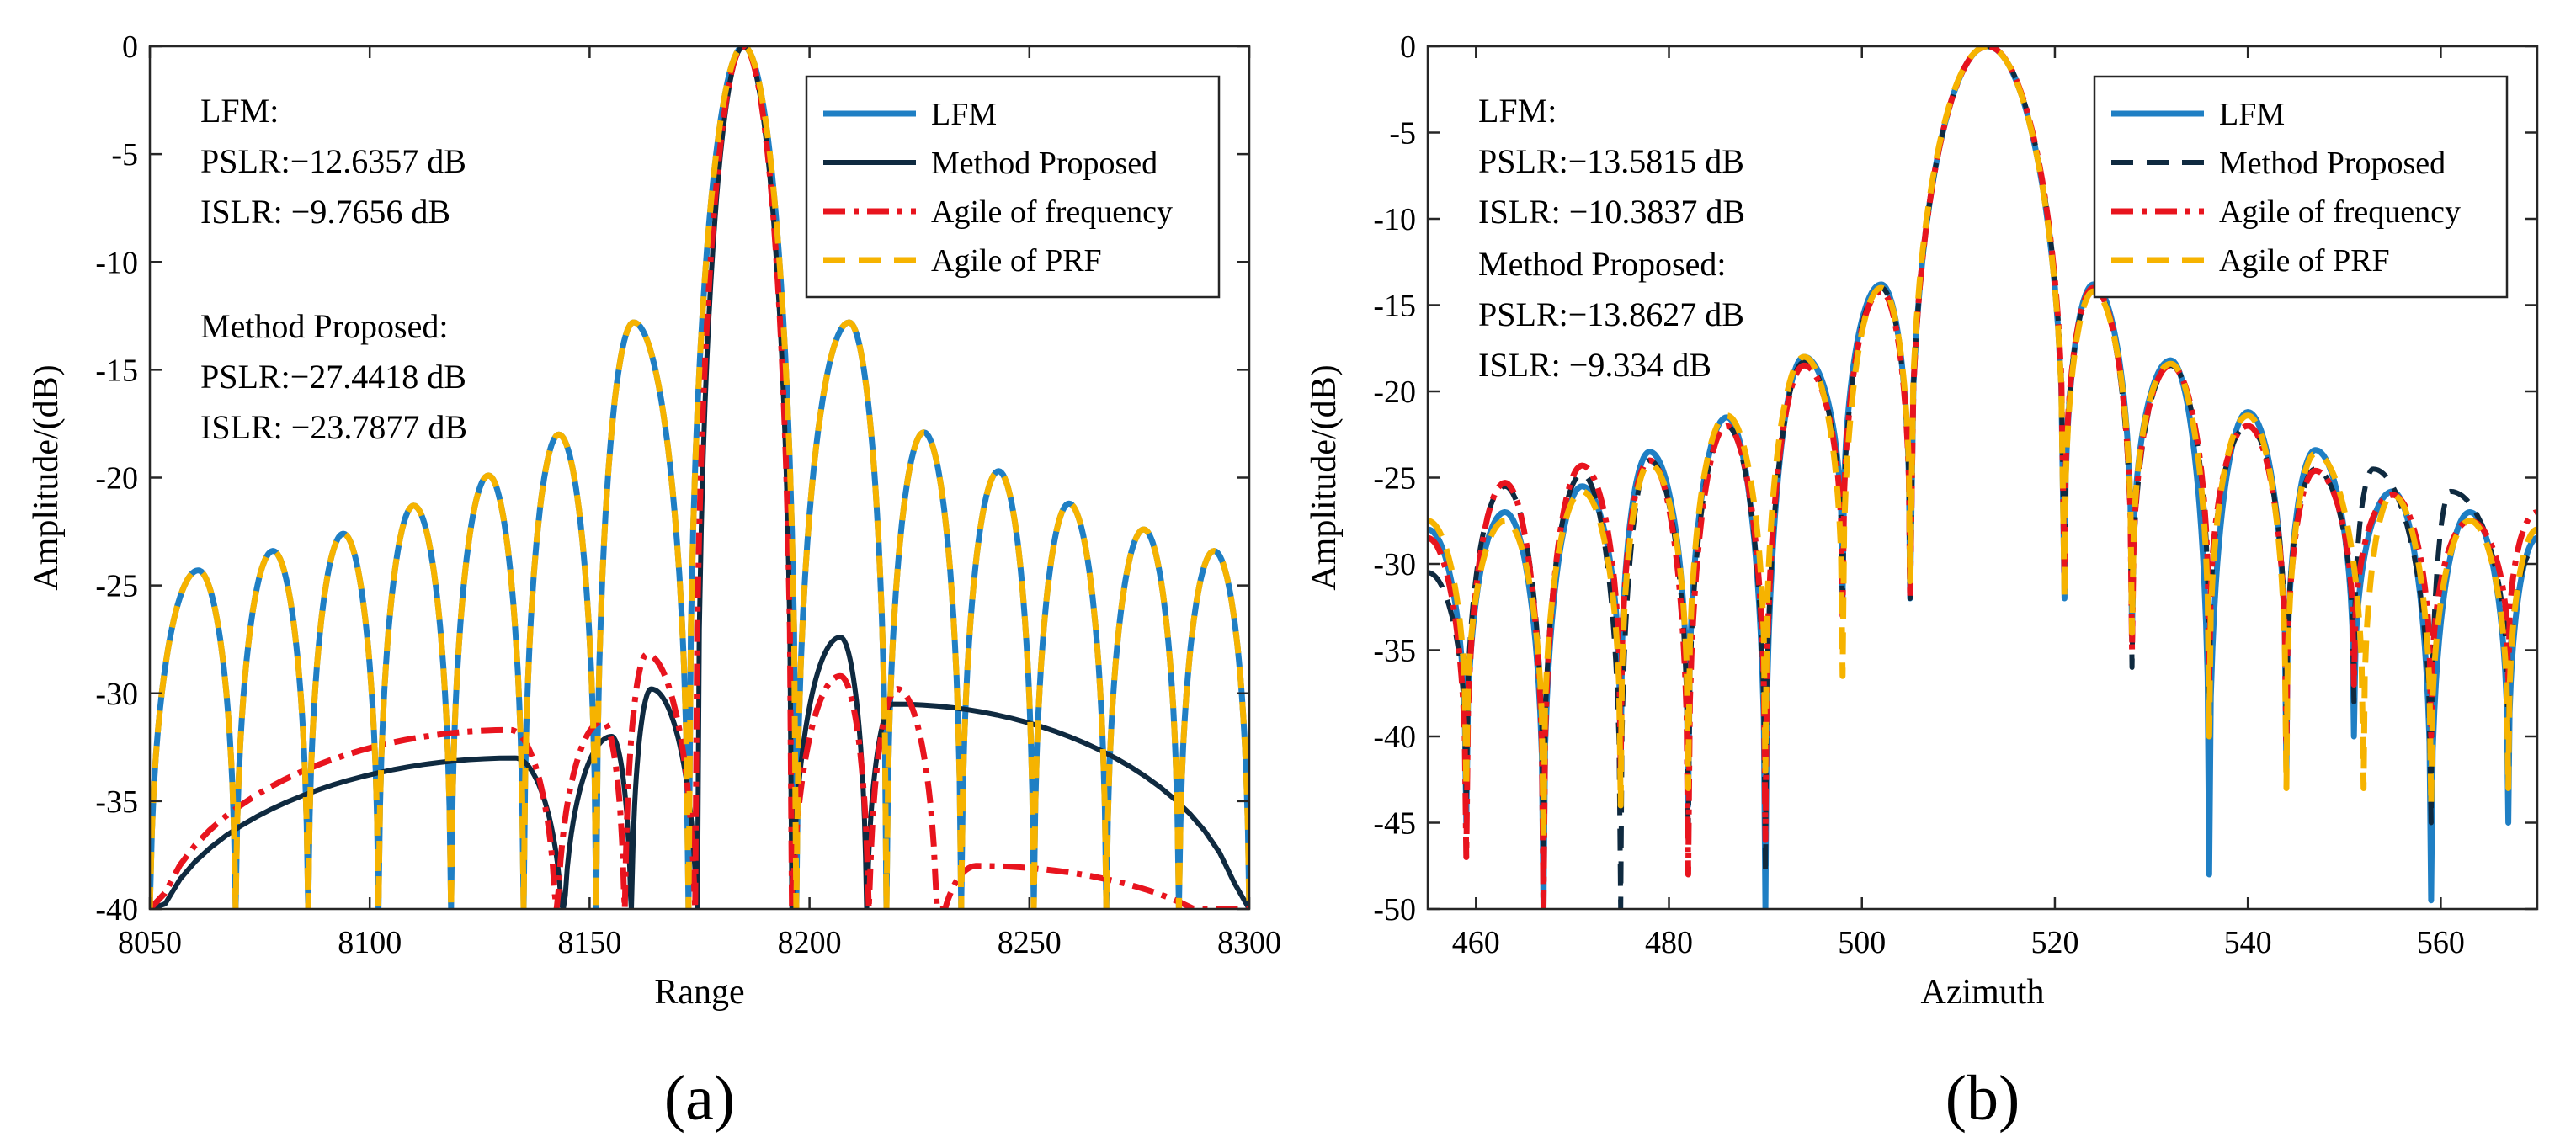  What do you see at coordinates (2441, 943) in the screenshot?
I see `x-tick-label: 560` at bounding box center [2441, 943].